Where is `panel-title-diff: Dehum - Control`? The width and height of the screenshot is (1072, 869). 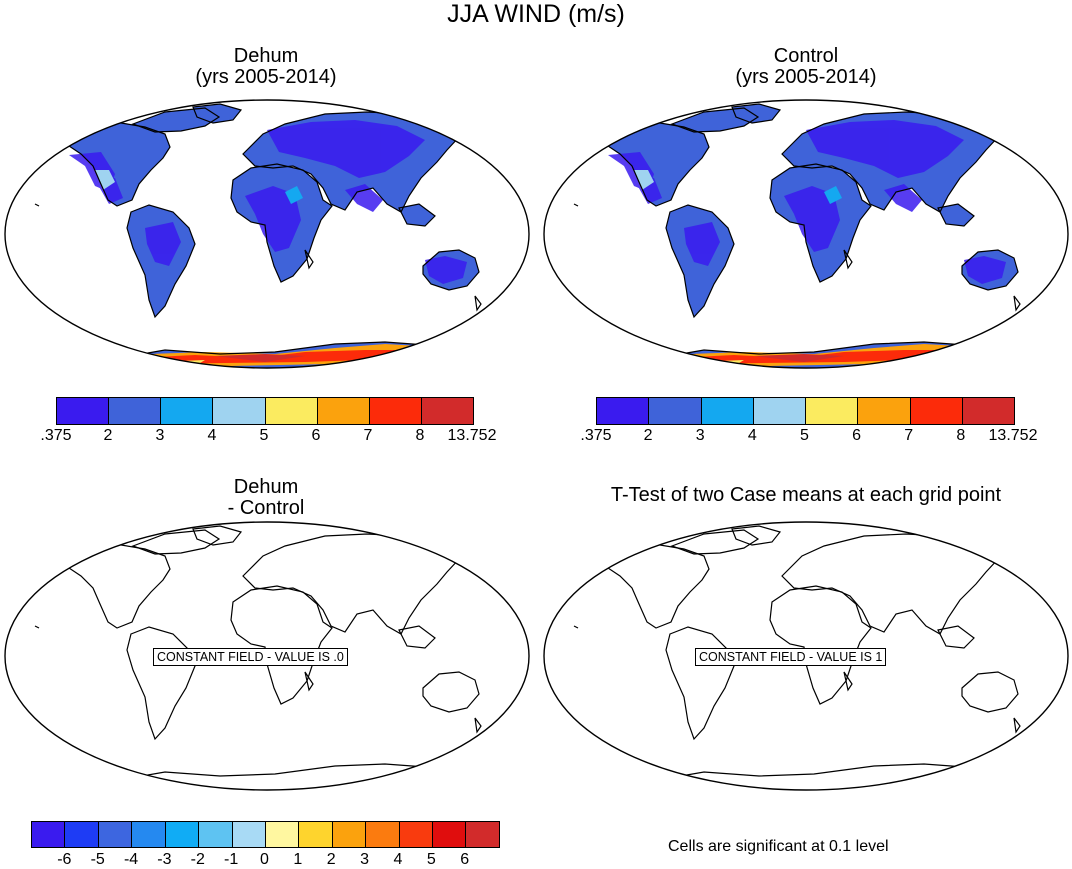
panel-title-diff: Dehum - Control is located at coordinates (266, 498).